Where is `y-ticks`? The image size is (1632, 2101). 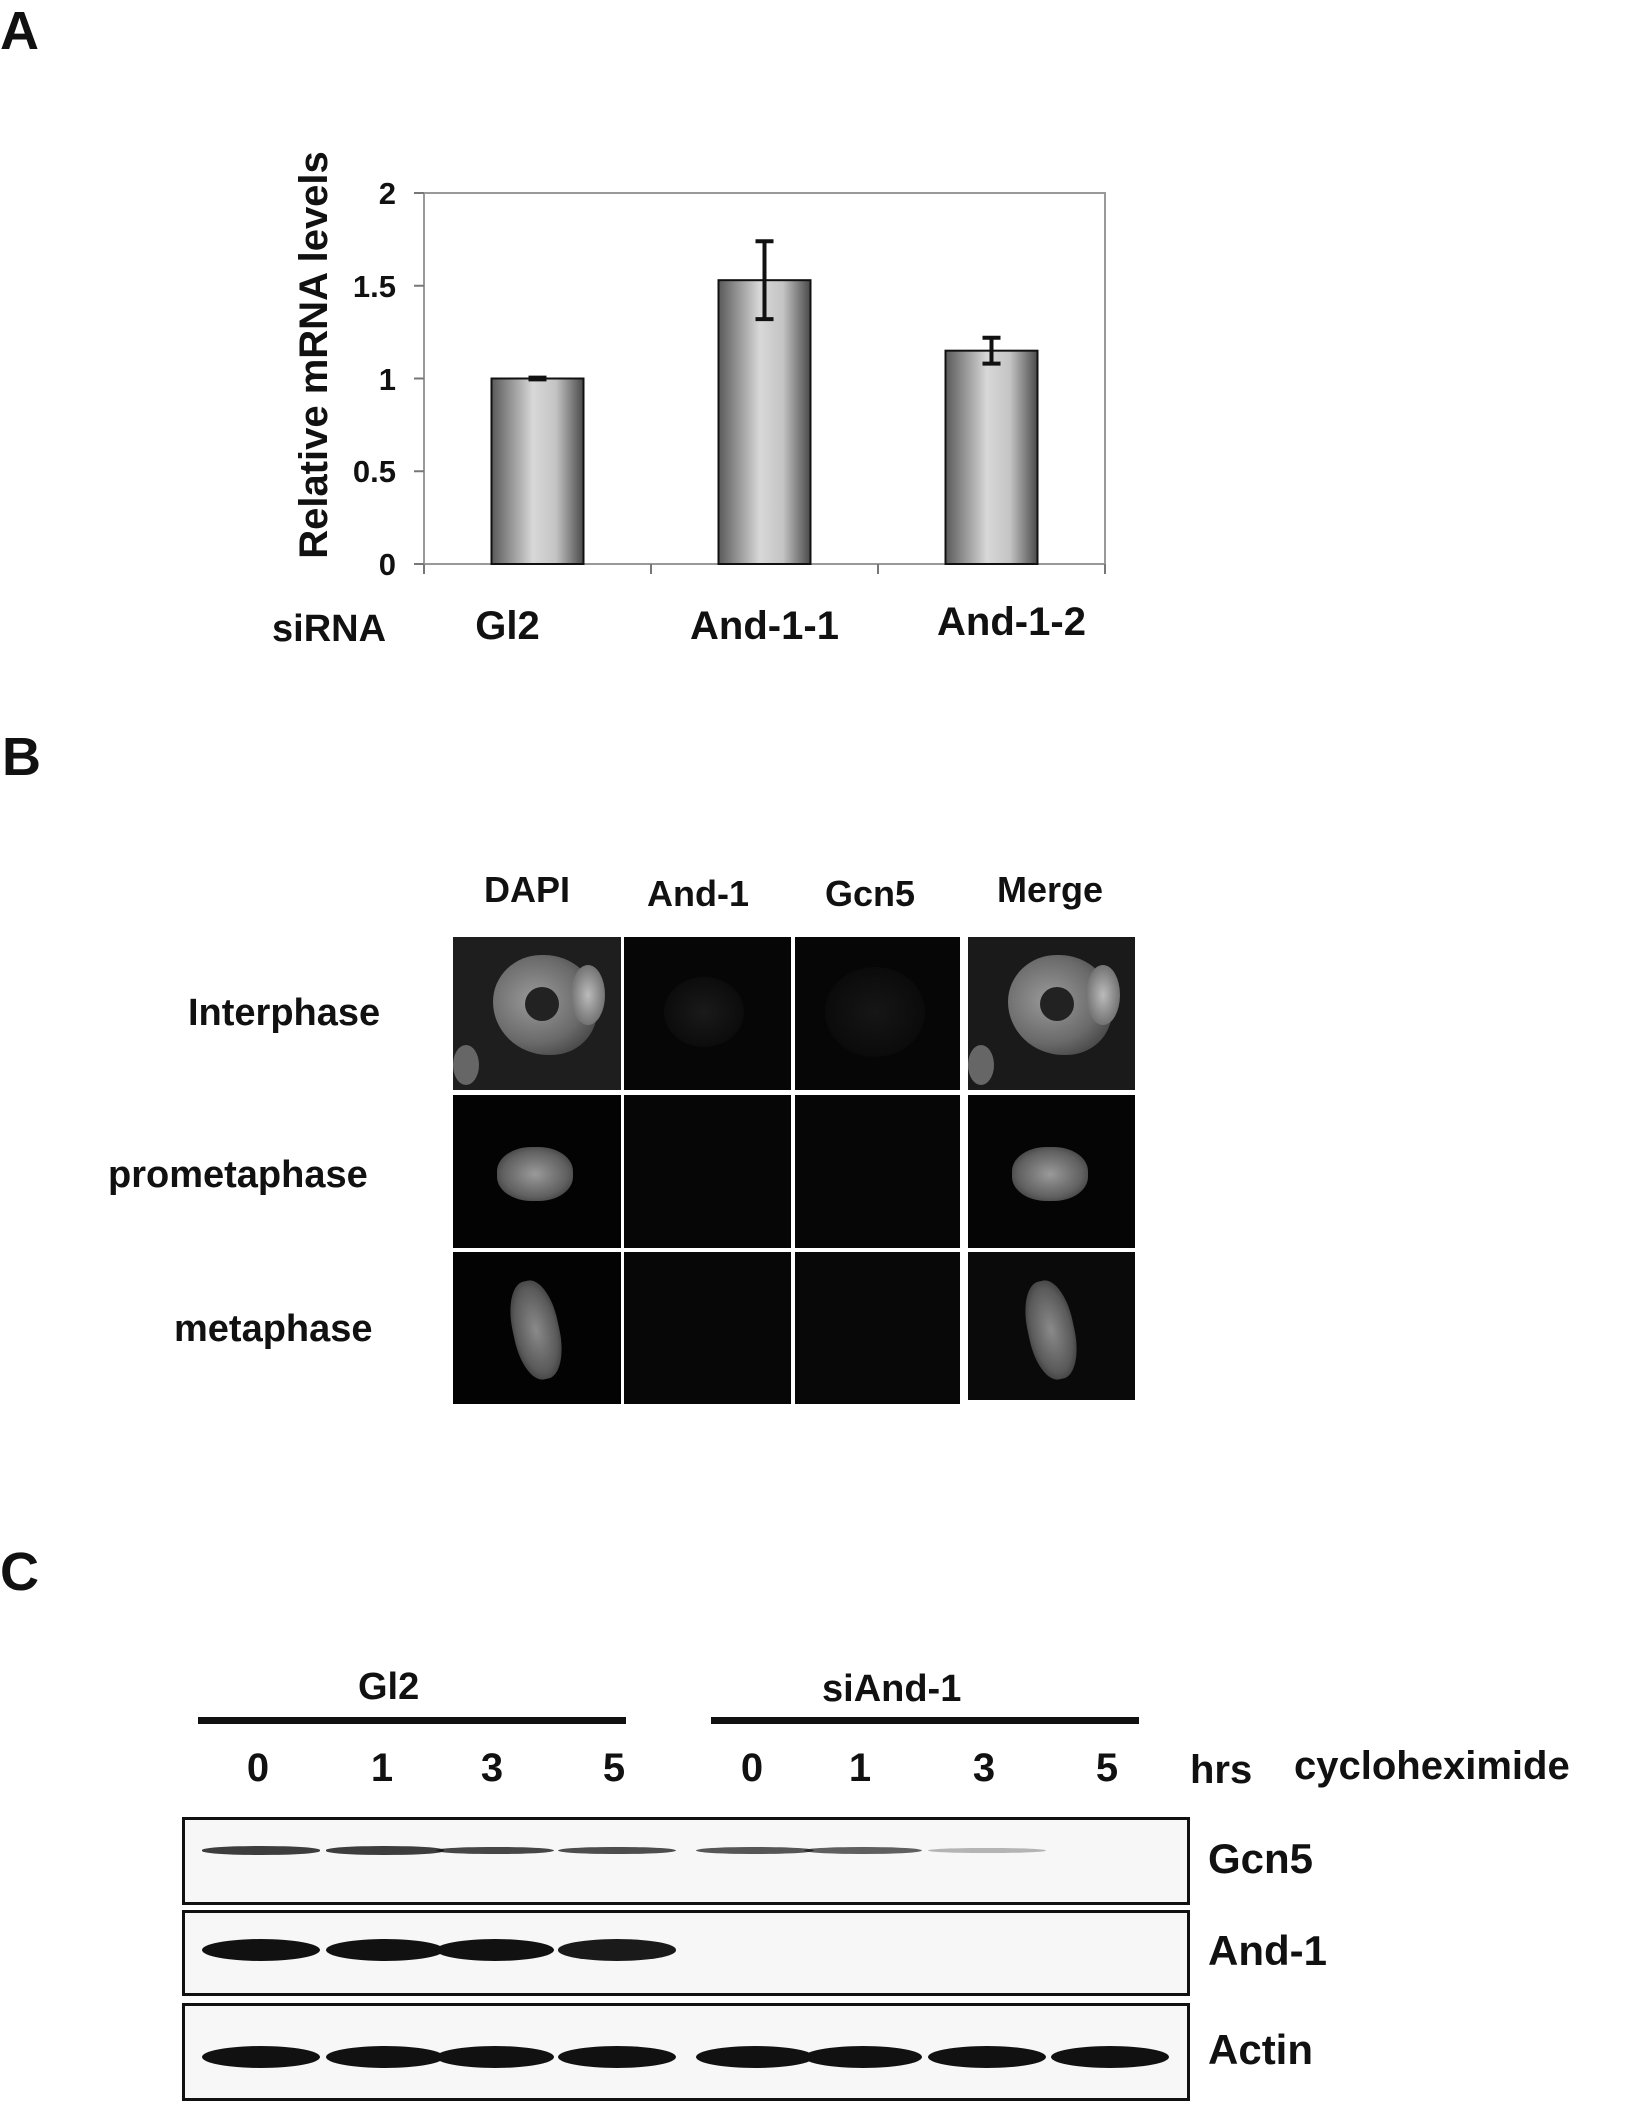 y-ticks is located at coordinates (419, 378).